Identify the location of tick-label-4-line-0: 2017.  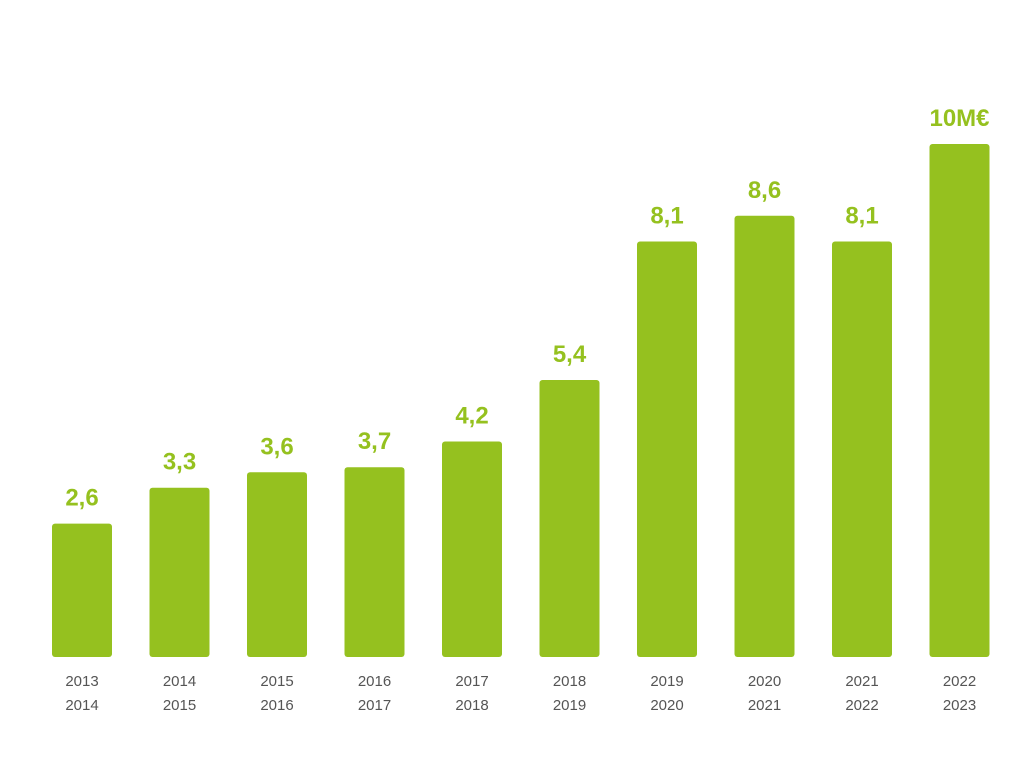
(471, 681).